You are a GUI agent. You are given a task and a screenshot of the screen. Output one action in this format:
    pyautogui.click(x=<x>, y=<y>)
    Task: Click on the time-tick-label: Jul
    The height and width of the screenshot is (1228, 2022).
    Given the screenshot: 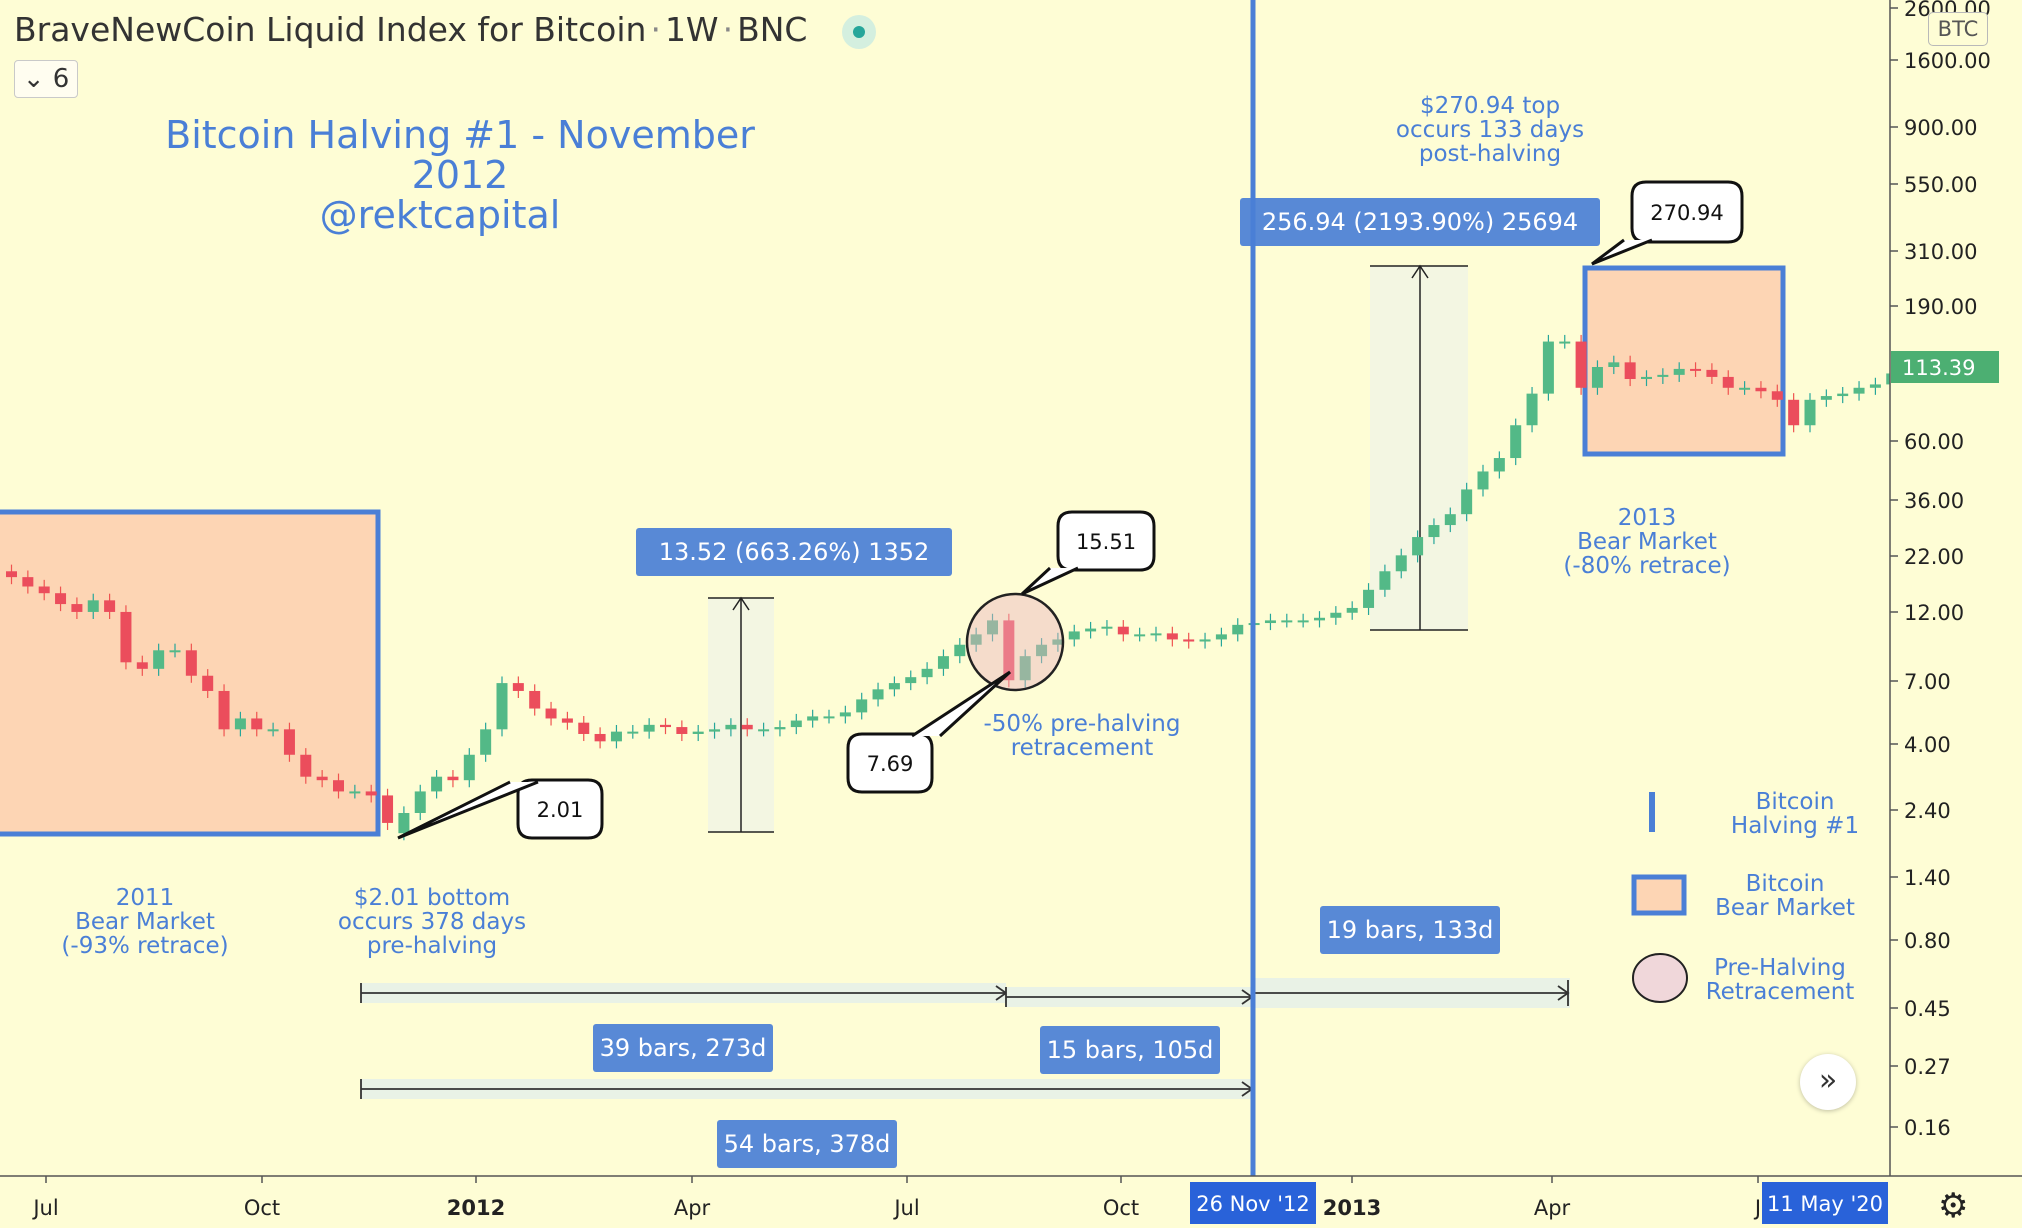 What is the action you would take?
    pyautogui.click(x=905, y=1208)
    